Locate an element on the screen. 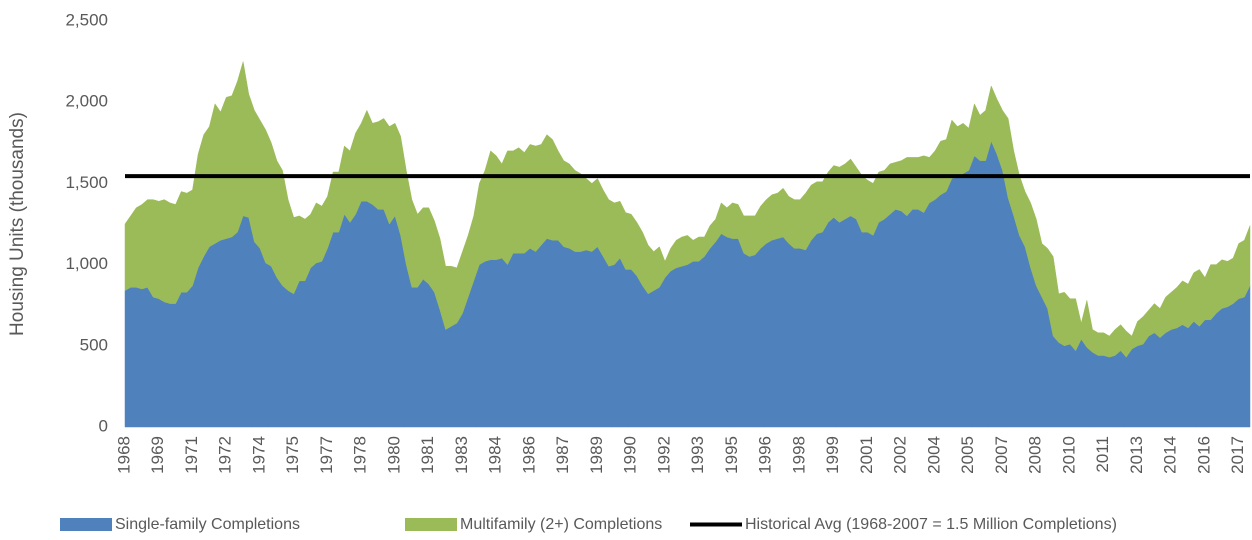  x-tick-label: 2001 is located at coordinates (866, 455).